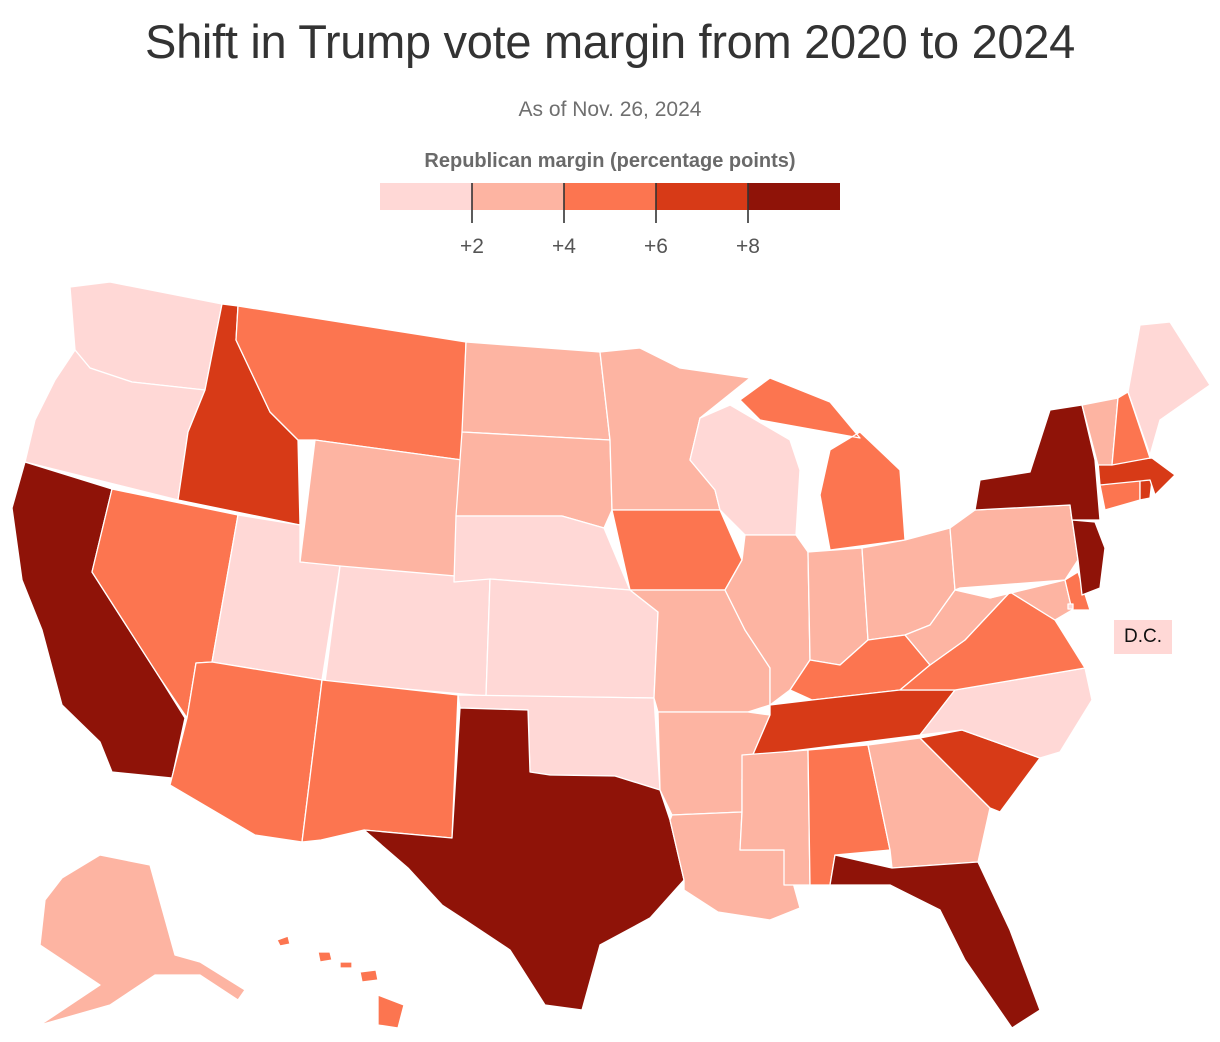 This screenshot has width=1220, height=1042. I want to click on state-nd, so click(536, 391).